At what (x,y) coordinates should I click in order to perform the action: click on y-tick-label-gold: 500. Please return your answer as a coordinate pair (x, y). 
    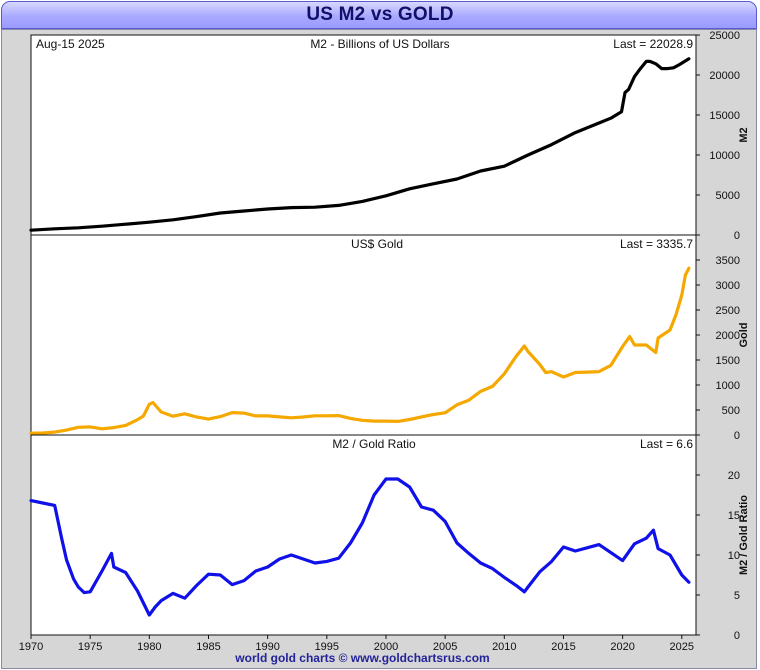
    Looking at the image, I should click on (731, 411).